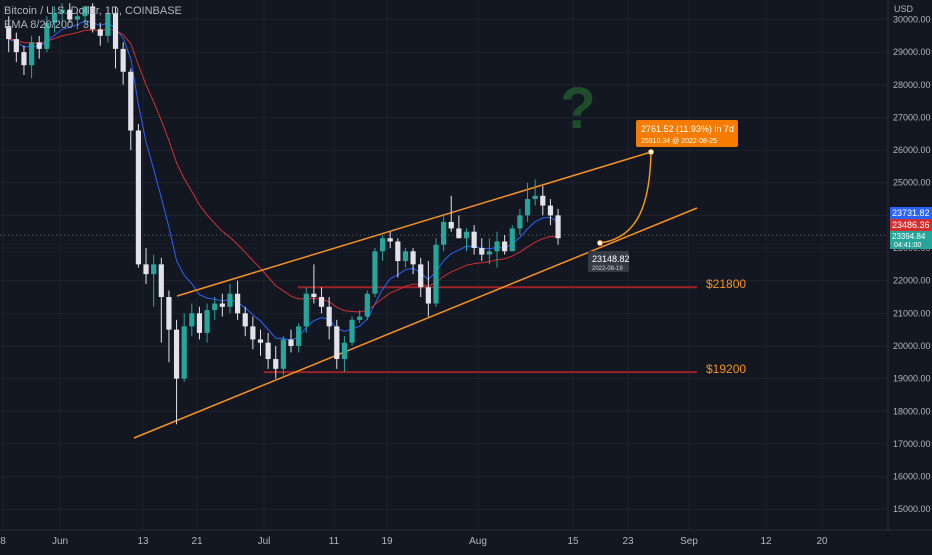 This screenshot has width=932, height=555. Describe the element at coordinates (726, 369) in the screenshot. I see `level-label-19200: $19200` at that location.